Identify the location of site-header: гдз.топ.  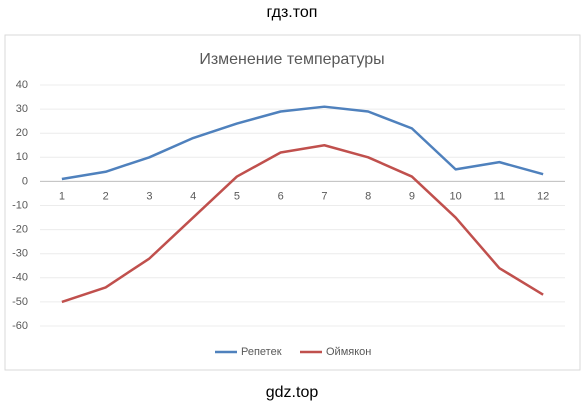
(292, 12).